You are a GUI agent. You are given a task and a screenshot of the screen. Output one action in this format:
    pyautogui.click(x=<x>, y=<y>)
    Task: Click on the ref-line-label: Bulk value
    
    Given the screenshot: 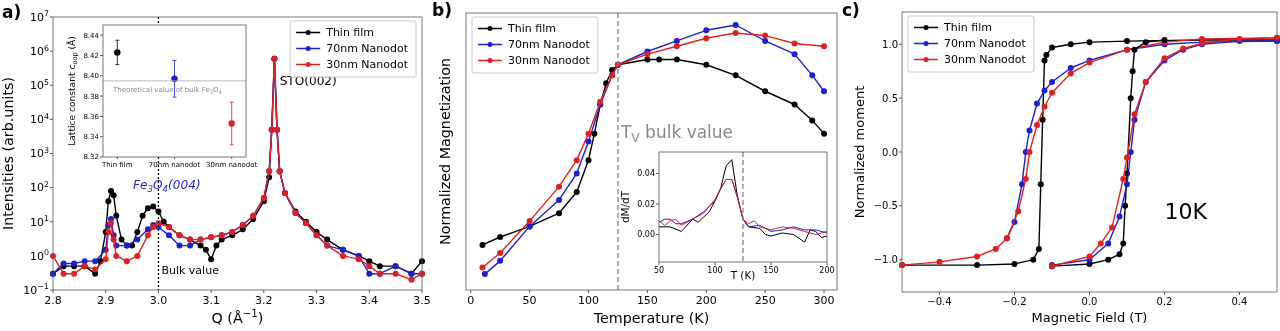 What is the action you would take?
    pyautogui.click(x=190, y=270)
    